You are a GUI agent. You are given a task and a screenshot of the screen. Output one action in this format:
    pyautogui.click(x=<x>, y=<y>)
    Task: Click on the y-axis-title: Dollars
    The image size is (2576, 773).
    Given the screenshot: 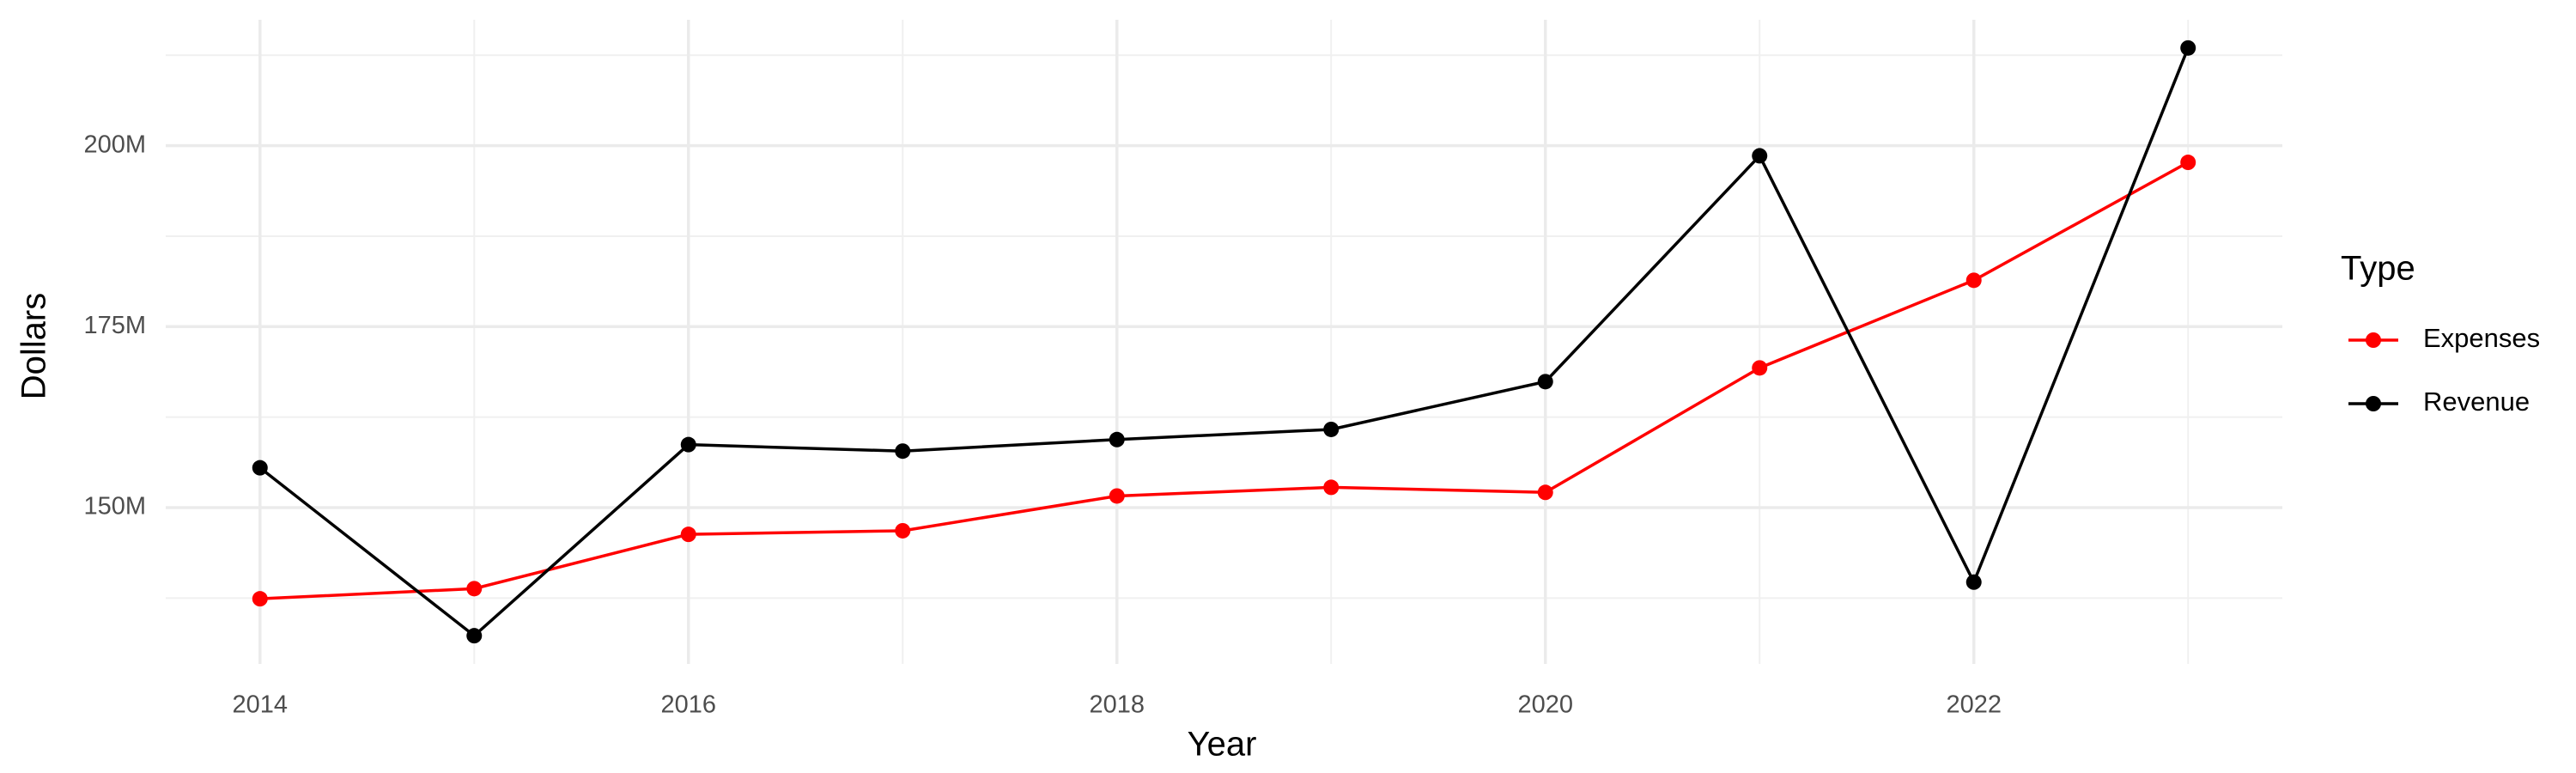 What is the action you would take?
    pyautogui.click(x=34, y=346)
    